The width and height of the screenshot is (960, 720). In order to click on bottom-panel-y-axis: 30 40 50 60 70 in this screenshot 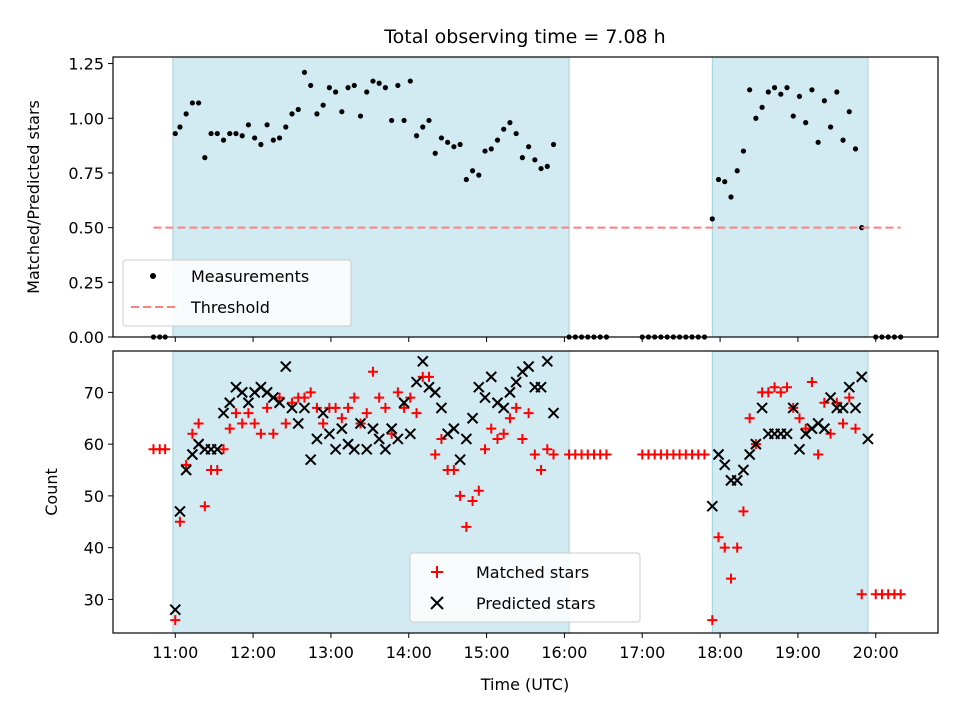, I will do `click(98, 496)`.